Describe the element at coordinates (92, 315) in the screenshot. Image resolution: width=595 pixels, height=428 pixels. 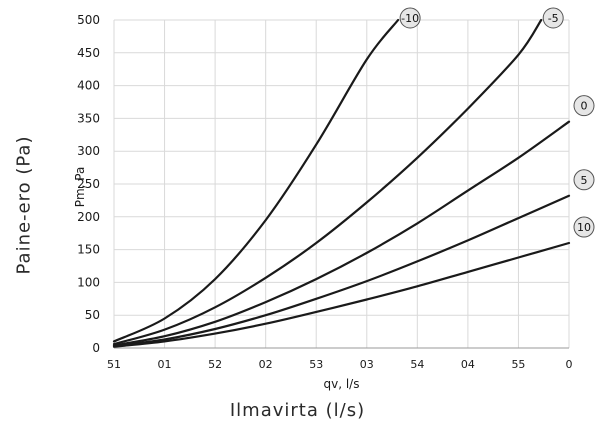
I see `y-tick-label: 50` at that location.